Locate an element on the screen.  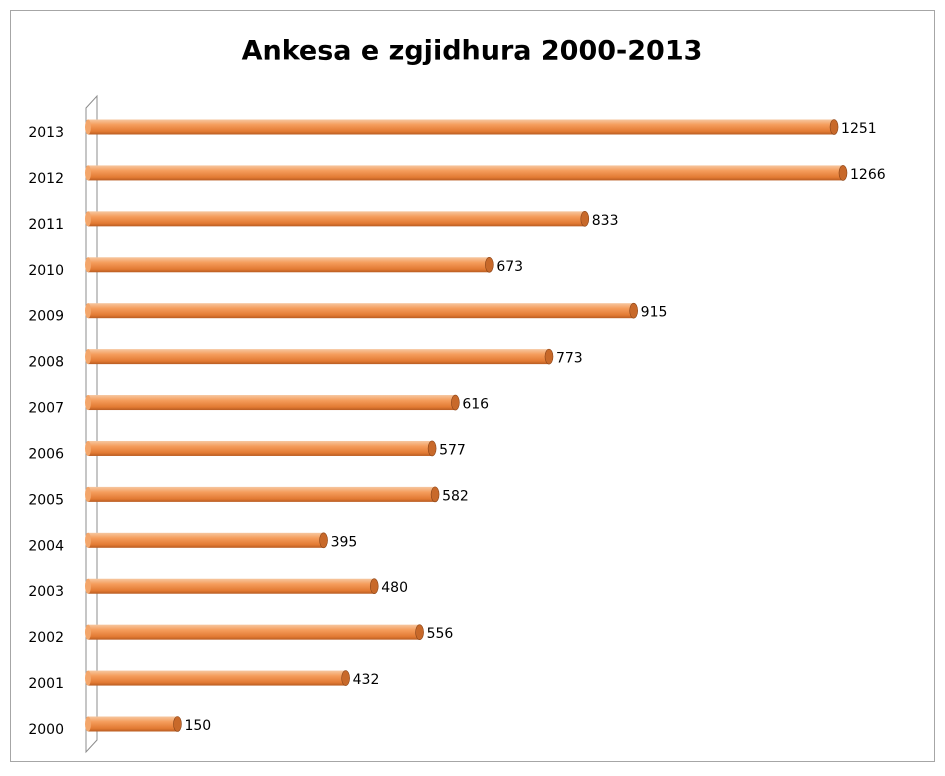
y-tick-label: 2010 is located at coordinates (46, 271).